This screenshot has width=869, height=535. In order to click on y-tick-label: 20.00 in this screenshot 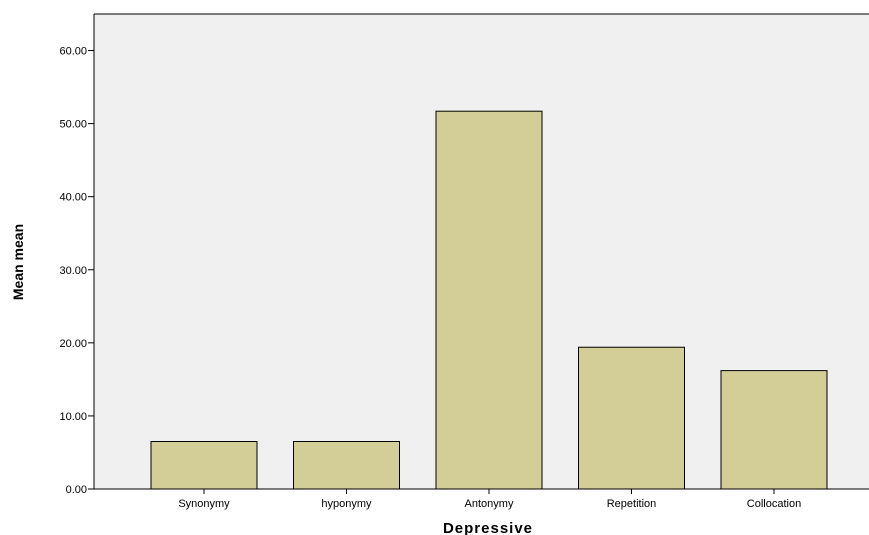, I will do `click(73, 344)`.